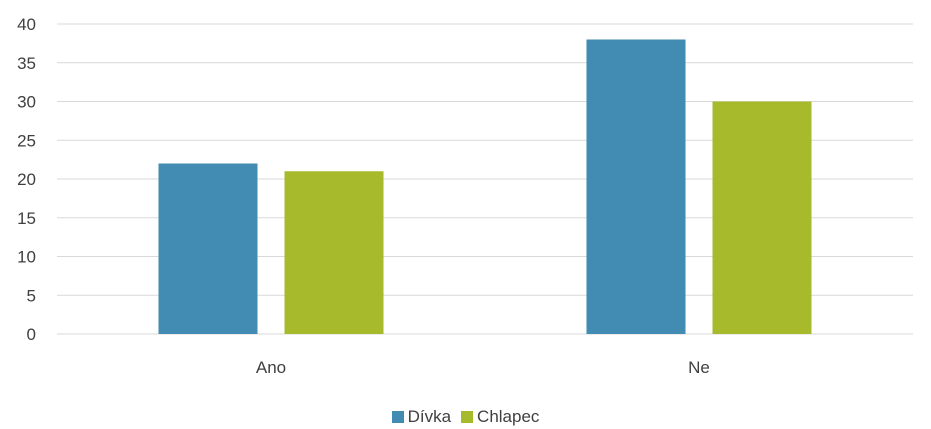  Describe the element at coordinates (26, 218) in the screenshot. I see `y-tick-label: 15` at that location.